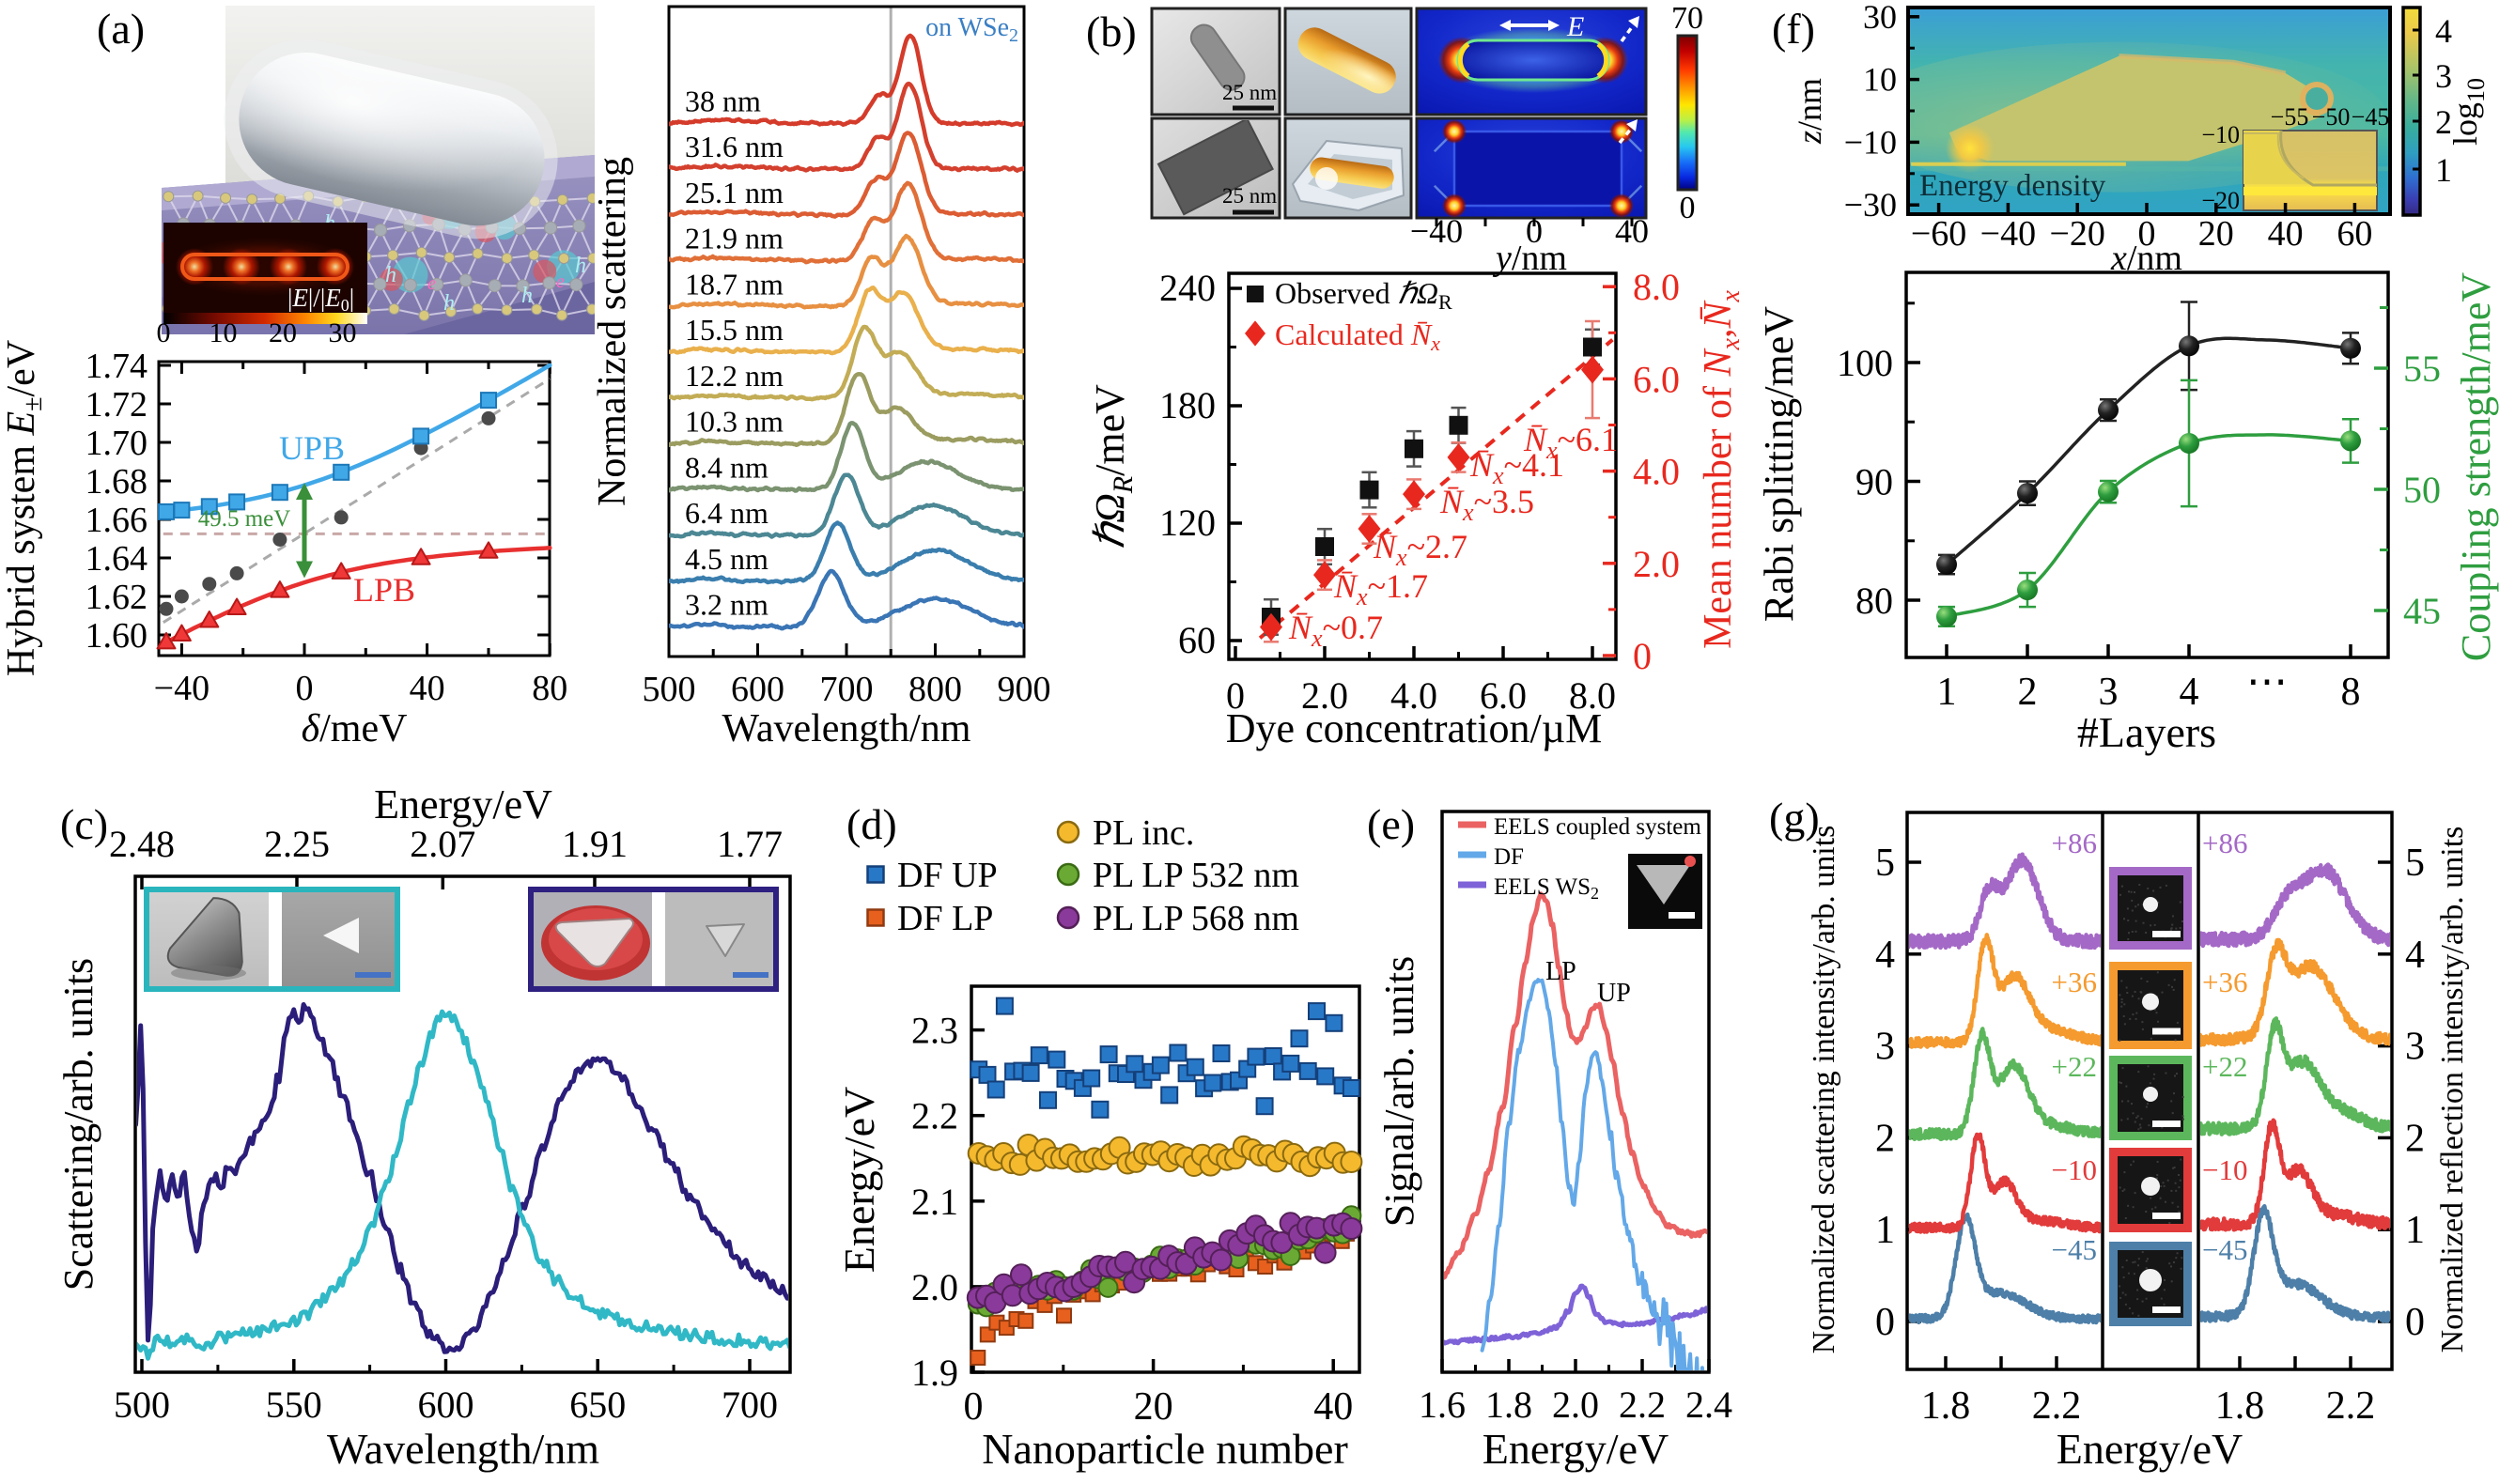 The height and width of the screenshot is (1484, 2515). I want to click on svg-text: 2.48, so click(142, 844).